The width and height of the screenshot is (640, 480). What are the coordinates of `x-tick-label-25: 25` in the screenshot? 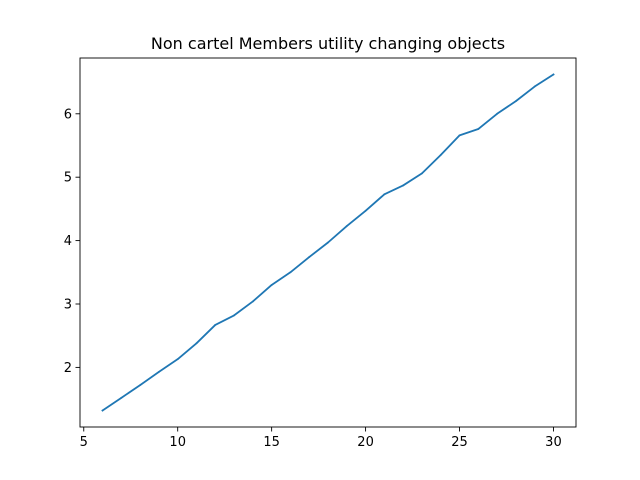 It's located at (459, 442).